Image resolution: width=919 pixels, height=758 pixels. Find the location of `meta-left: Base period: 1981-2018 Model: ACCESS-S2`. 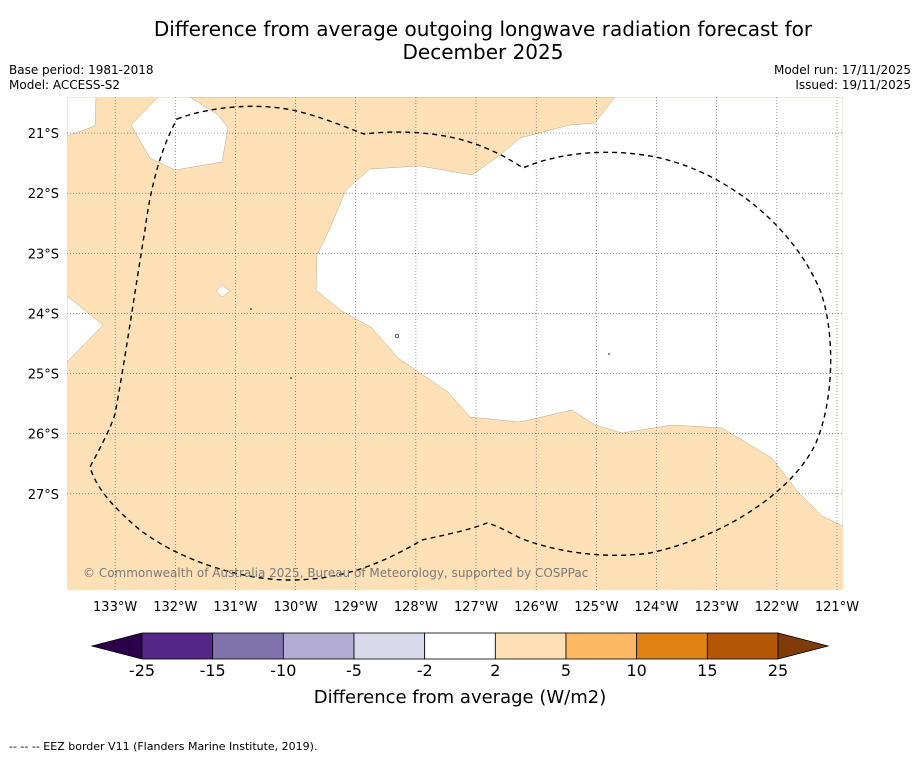

meta-left: Base period: 1981-2018 Model: ACCESS-S2 is located at coordinates (81, 78).